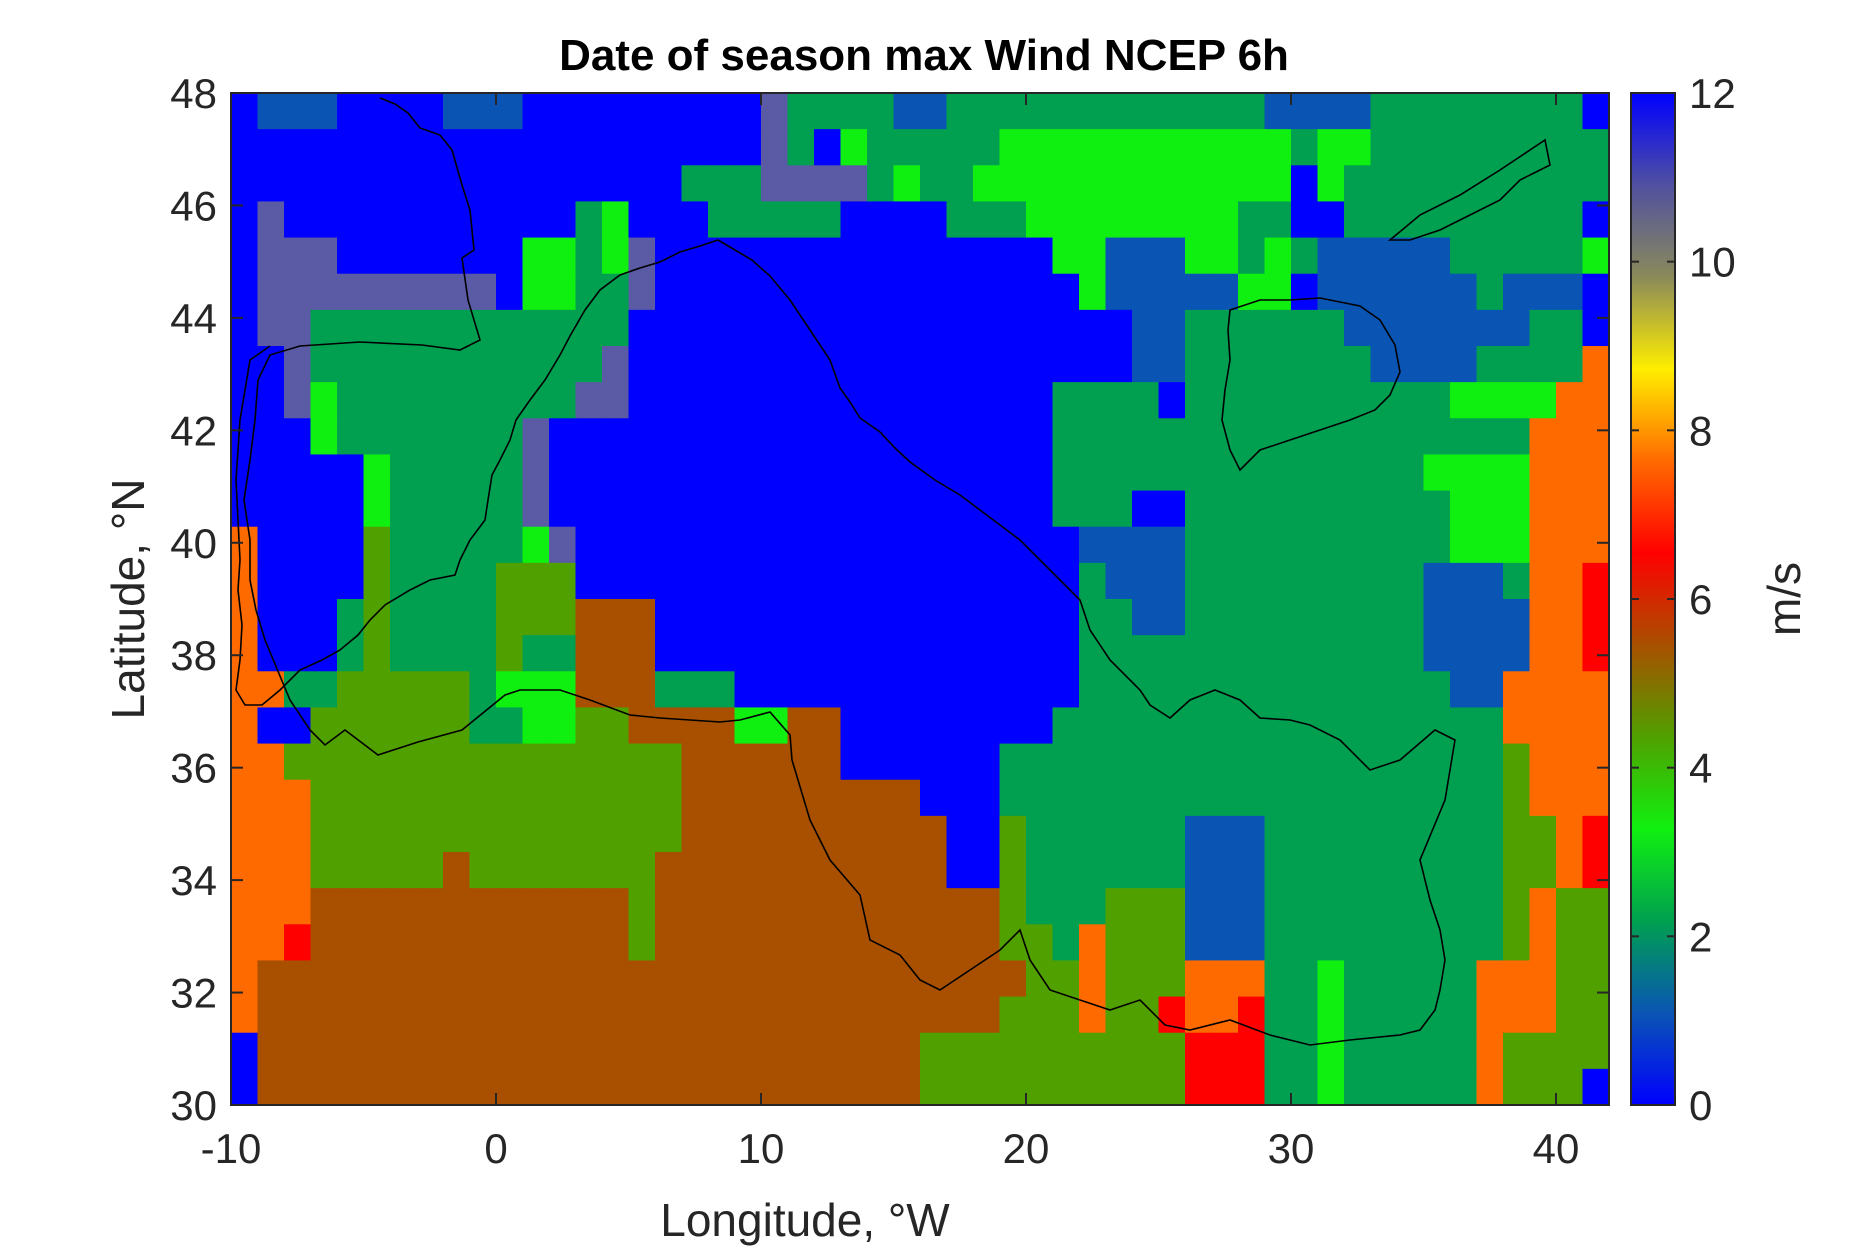 Image resolution: width=1875 pixels, height=1250 pixels. I want to click on x-tick-label: 0, so click(495, 1148).